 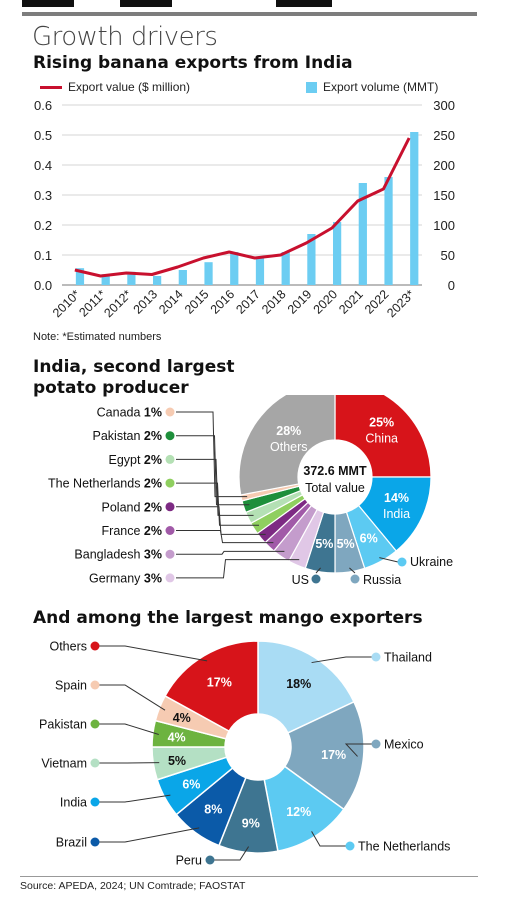 I want to click on slice-name-label: India, so click(x=396, y=514).